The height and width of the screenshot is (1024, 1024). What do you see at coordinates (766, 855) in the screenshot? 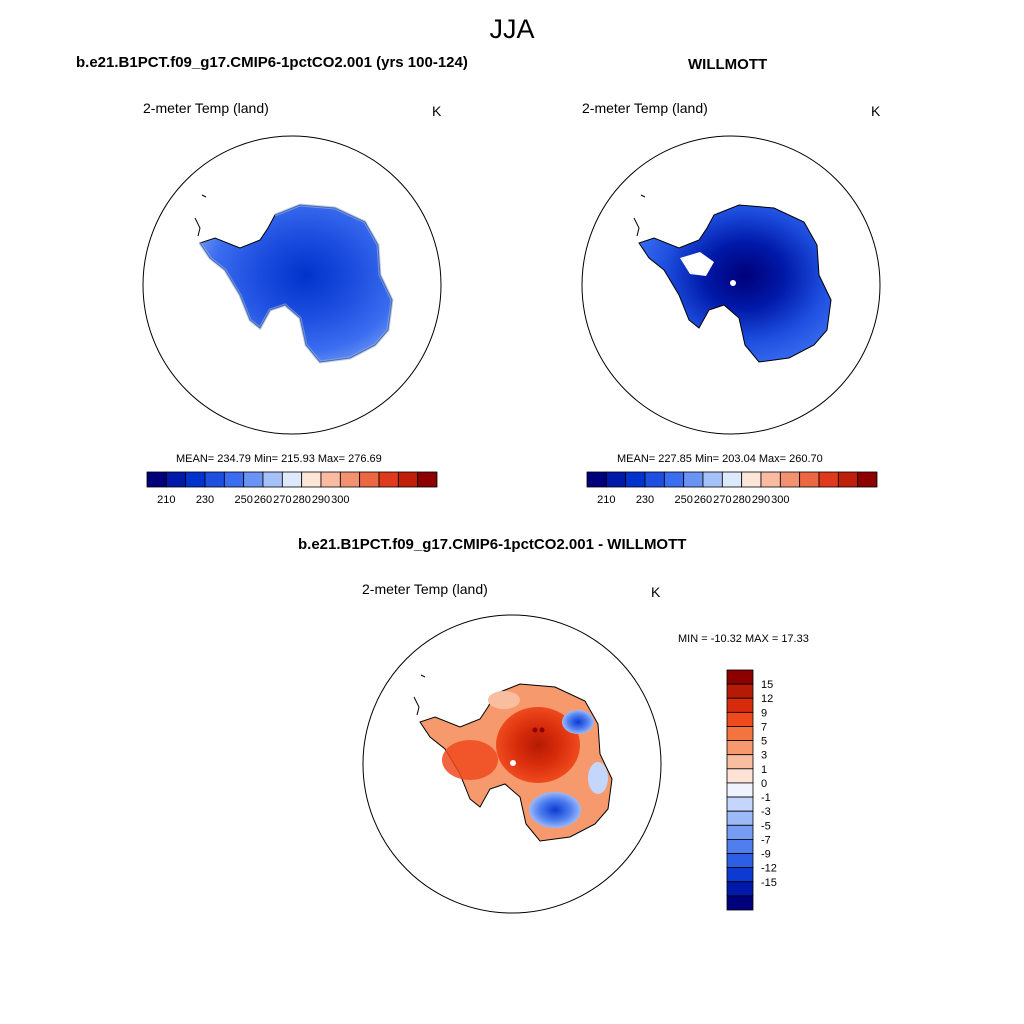
I see `diff-colorbar-tick-label: -9` at bounding box center [766, 855].